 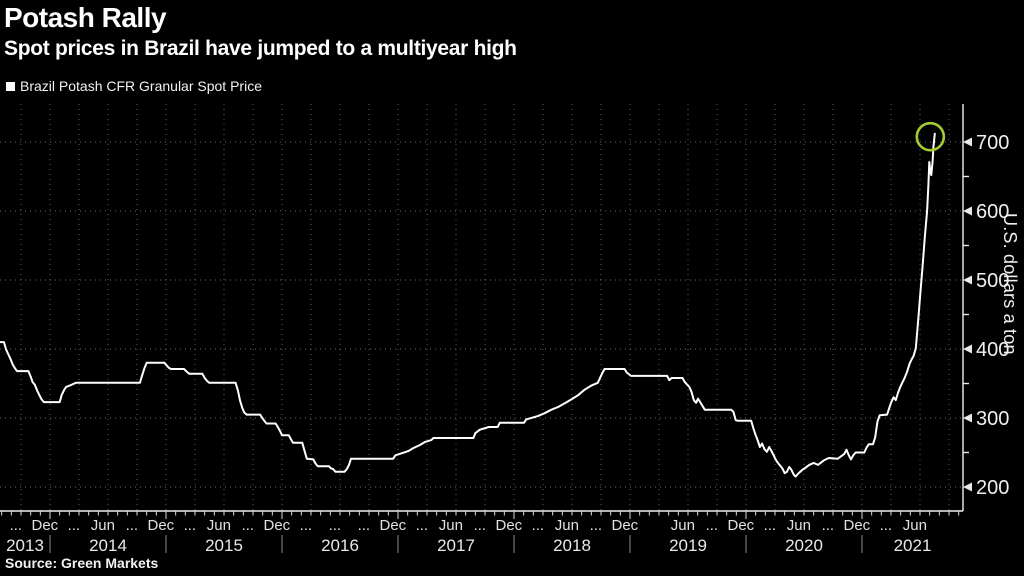 What do you see at coordinates (804, 545) in the screenshot?
I see `svg-text: 2020` at bounding box center [804, 545].